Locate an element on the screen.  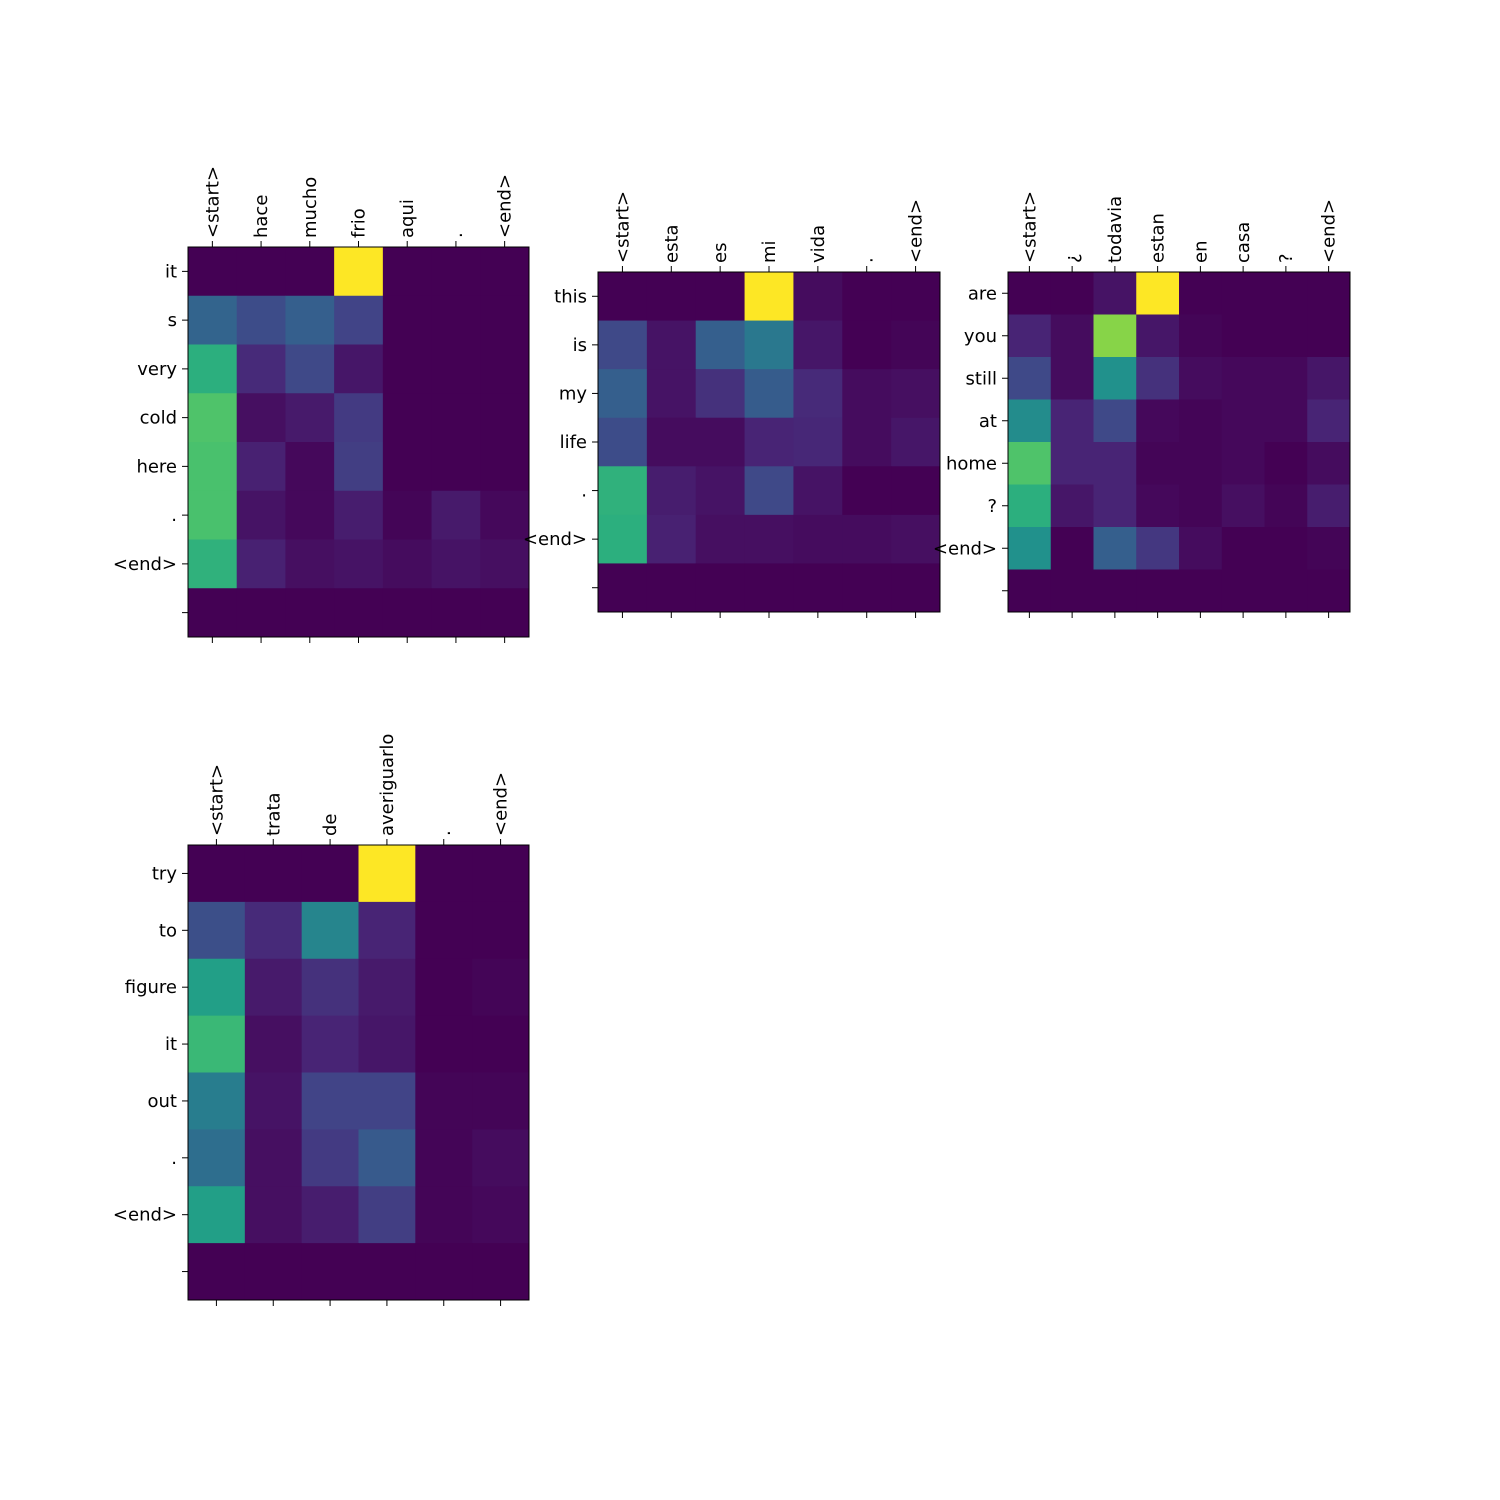
x-tick-label: todavia is located at coordinates (1115, 229).